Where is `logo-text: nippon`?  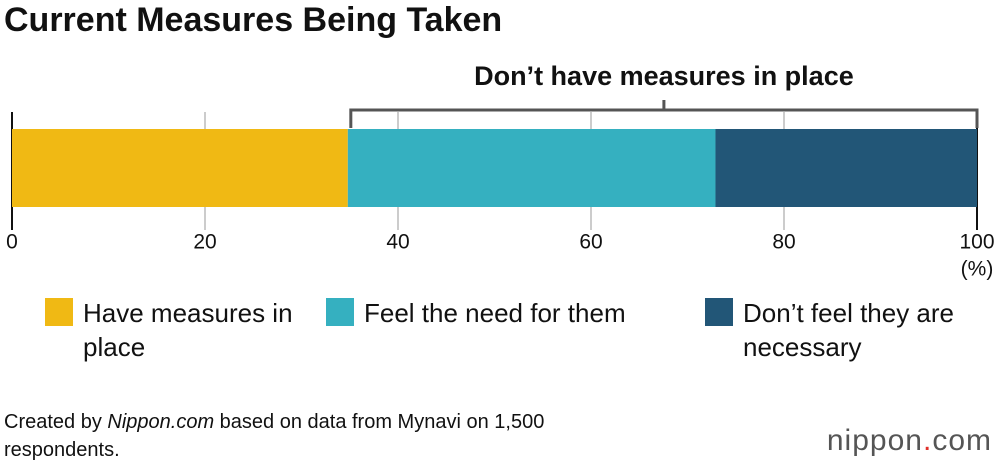
logo-text: nippon is located at coordinates (874, 440).